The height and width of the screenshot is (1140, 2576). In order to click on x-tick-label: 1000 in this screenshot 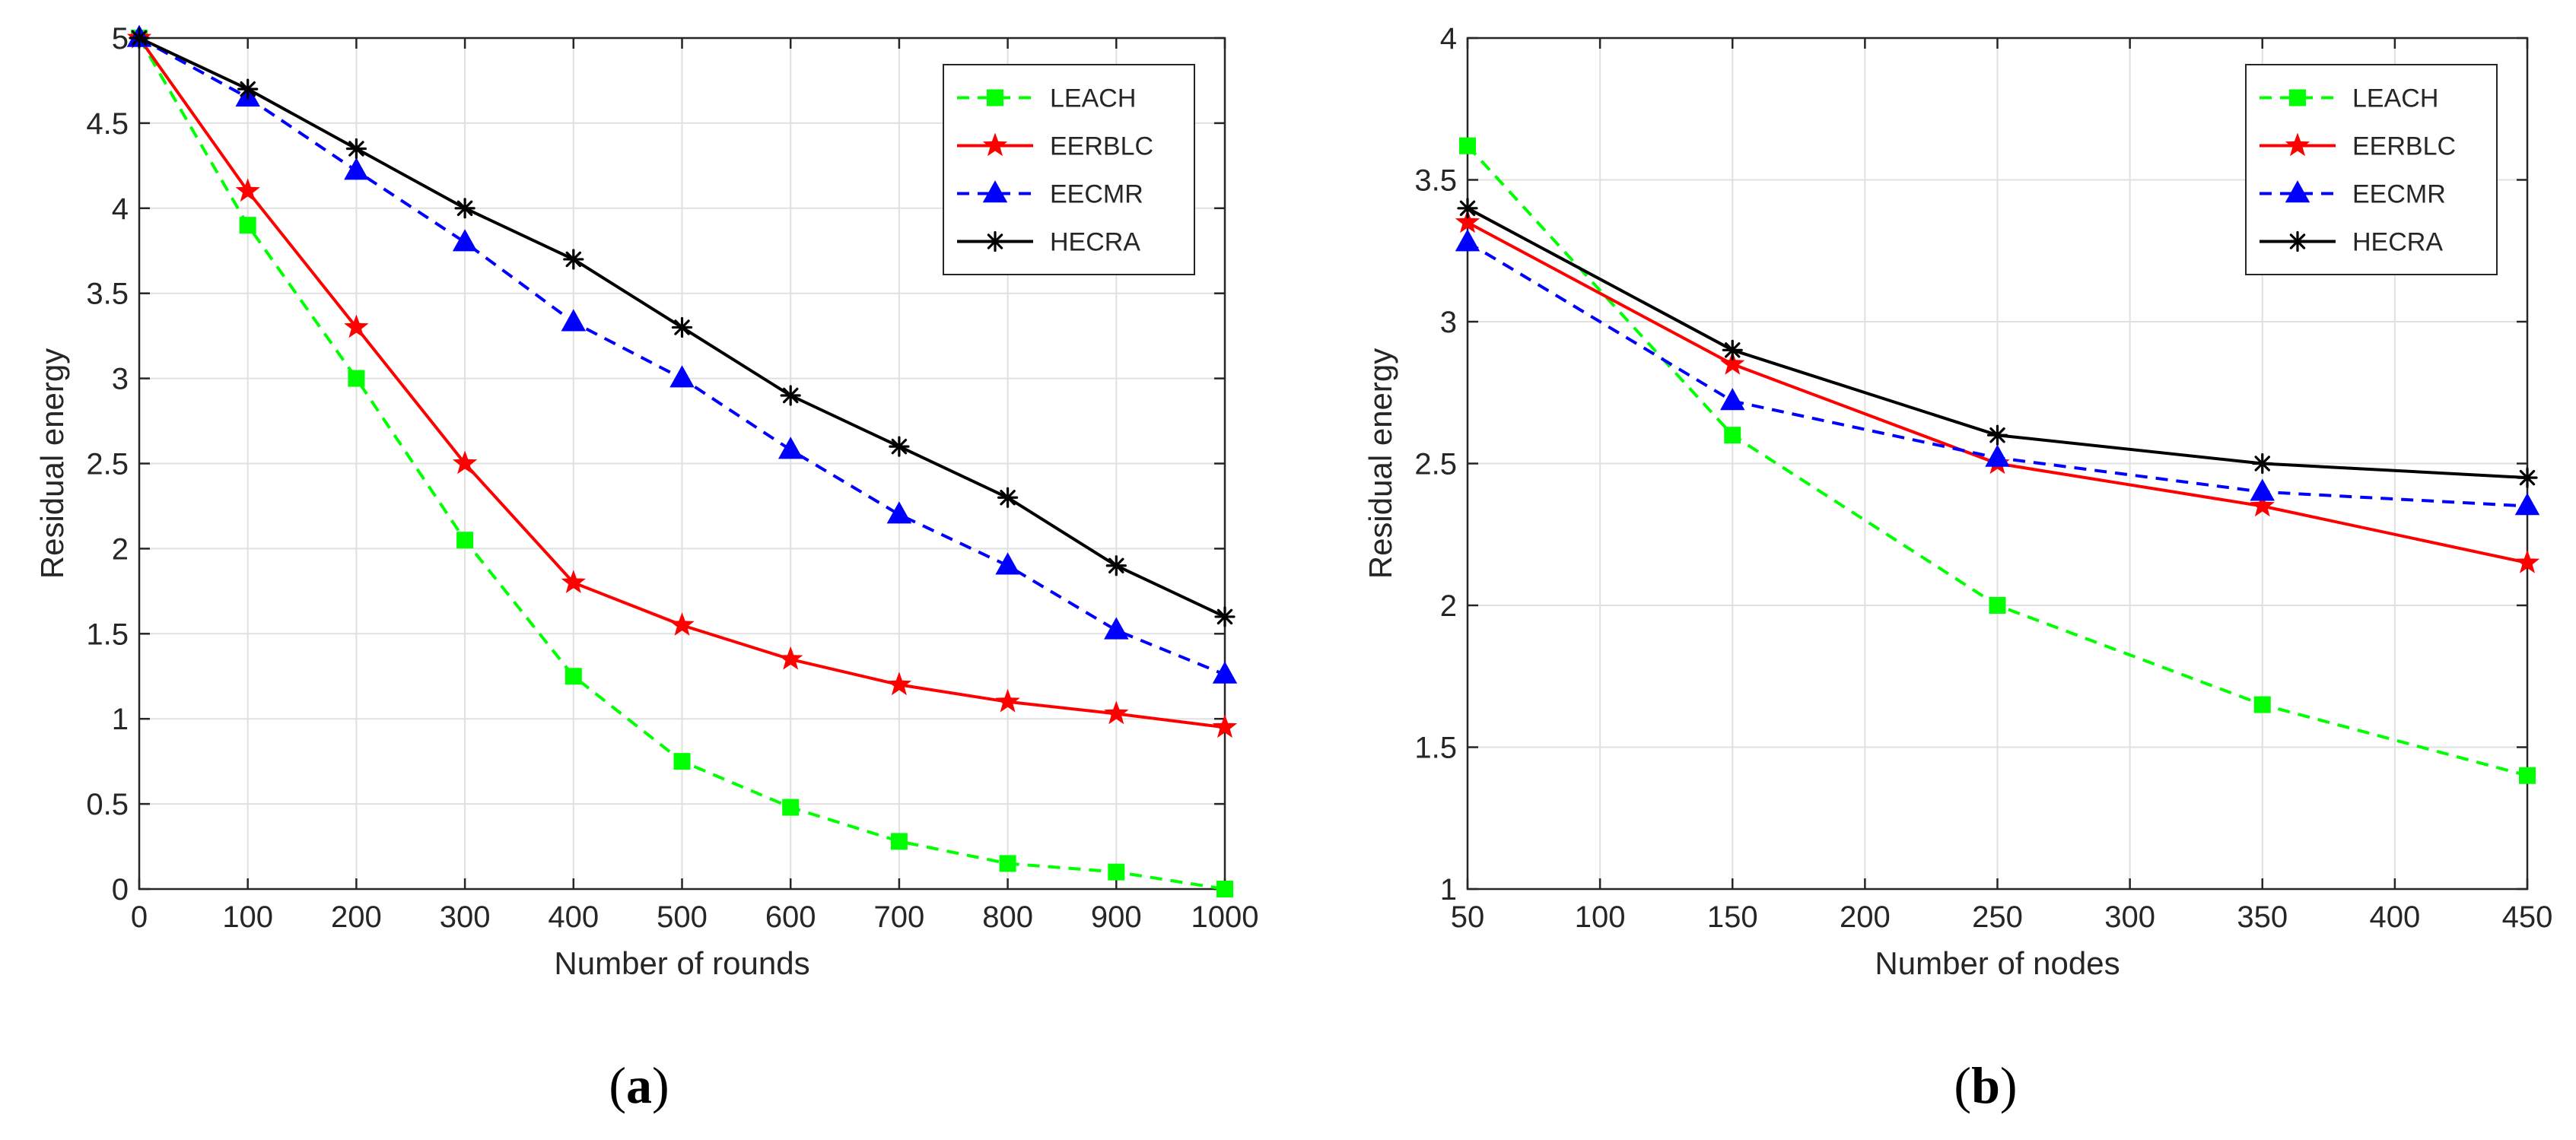, I will do `click(1225, 917)`.